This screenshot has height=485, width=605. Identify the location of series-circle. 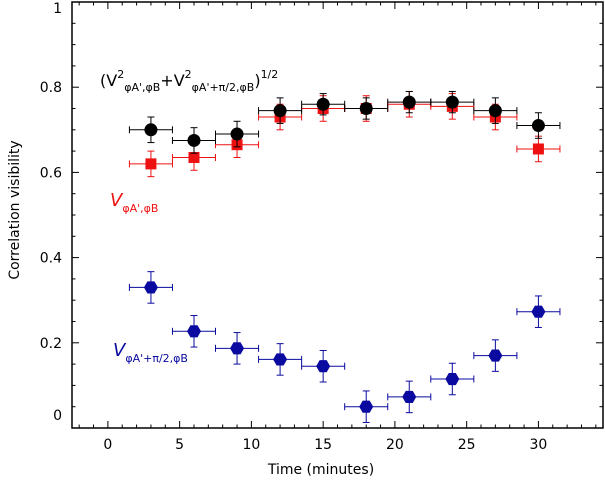
(344, 122).